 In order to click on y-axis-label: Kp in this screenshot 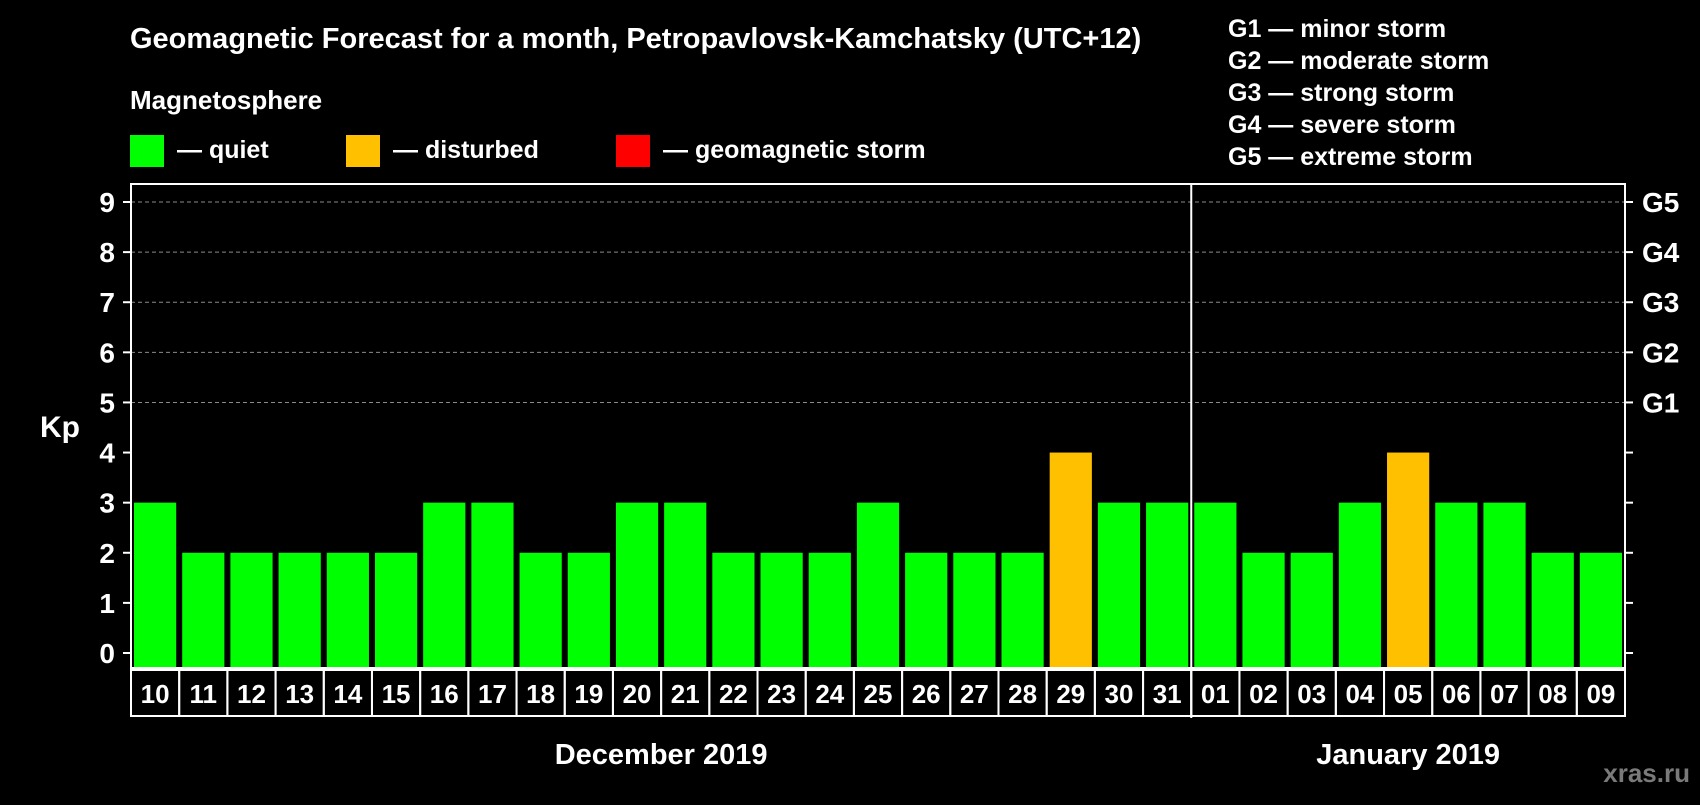, I will do `click(60, 427)`.